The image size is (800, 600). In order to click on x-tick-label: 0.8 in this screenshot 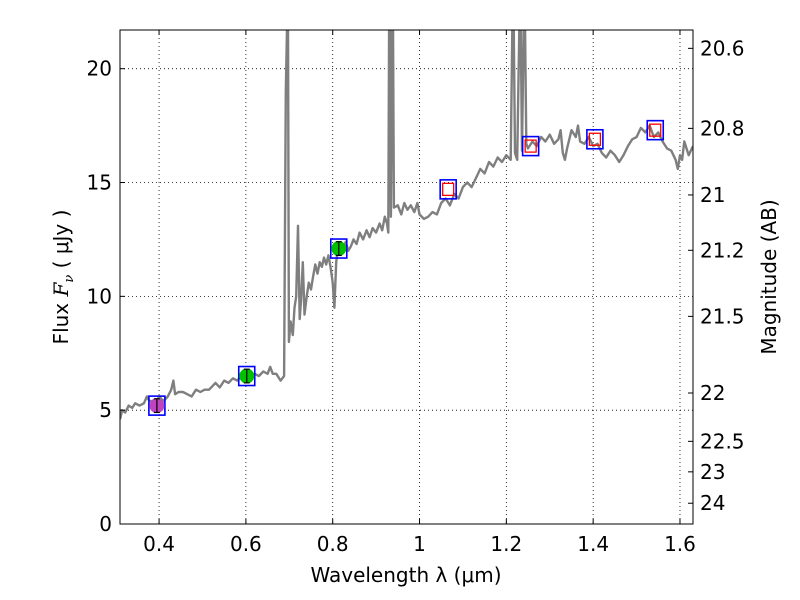, I will do `click(333, 544)`.